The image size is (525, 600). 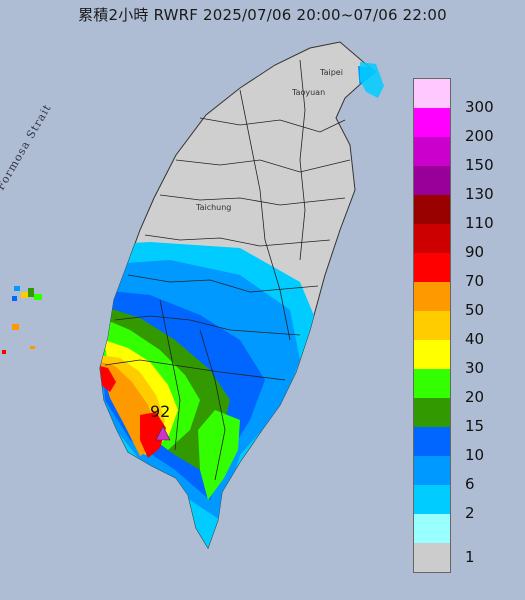 I want to click on place-label-taoyuan: Taoyuan, so click(x=309, y=92).